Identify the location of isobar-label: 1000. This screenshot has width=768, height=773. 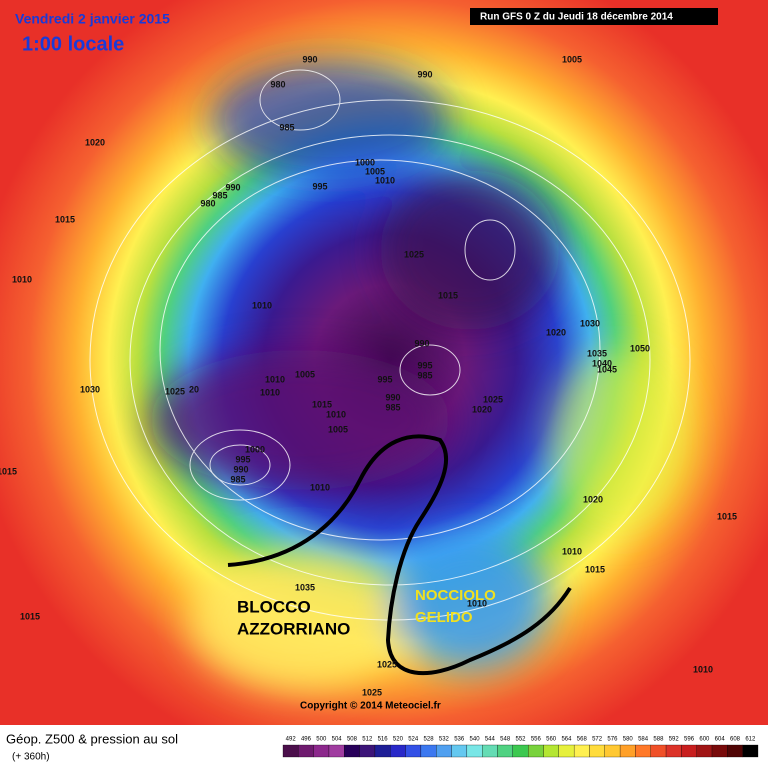
(365, 162).